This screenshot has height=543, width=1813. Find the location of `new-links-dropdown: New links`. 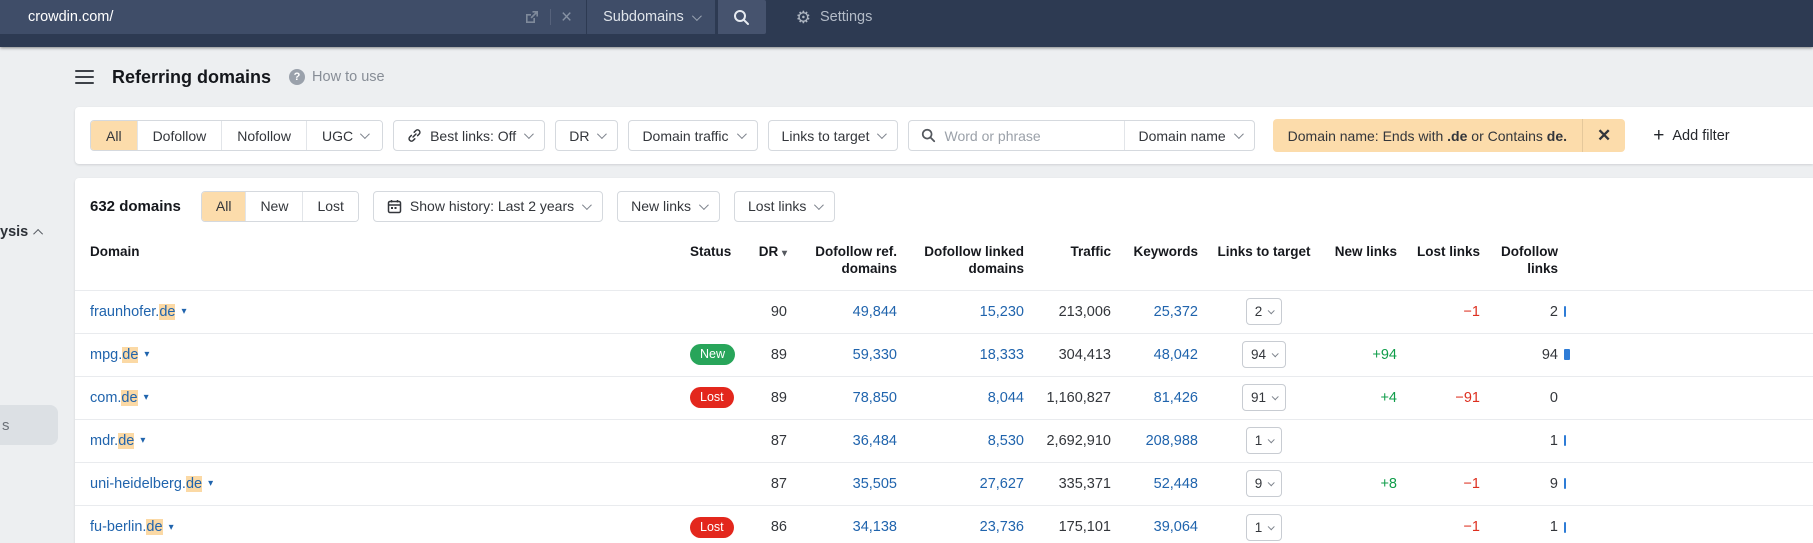

new-links-dropdown: New links is located at coordinates (669, 206).